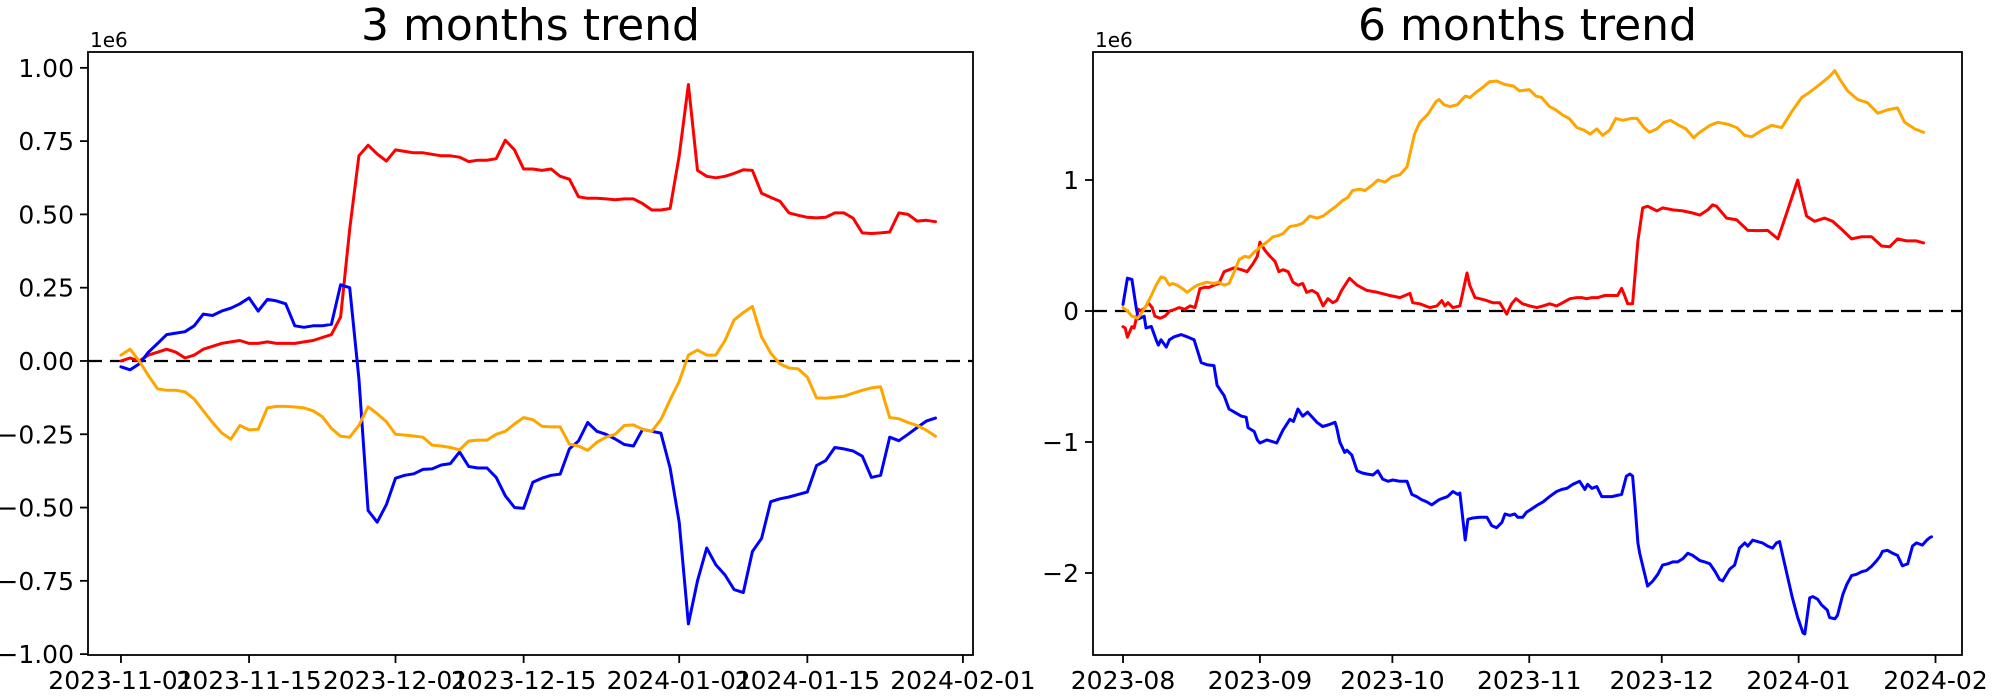 This screenshot has height=700, width=2000. I want to click on y-tick-label: −1.00, so click(37, 654).